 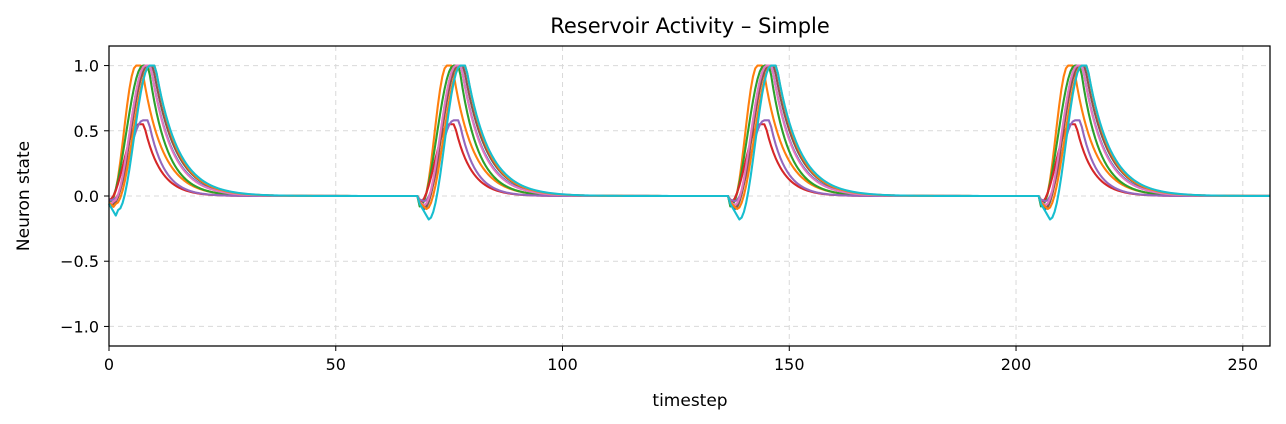 I want to click on x-tick-label: 0, so click(x=109, y=364).